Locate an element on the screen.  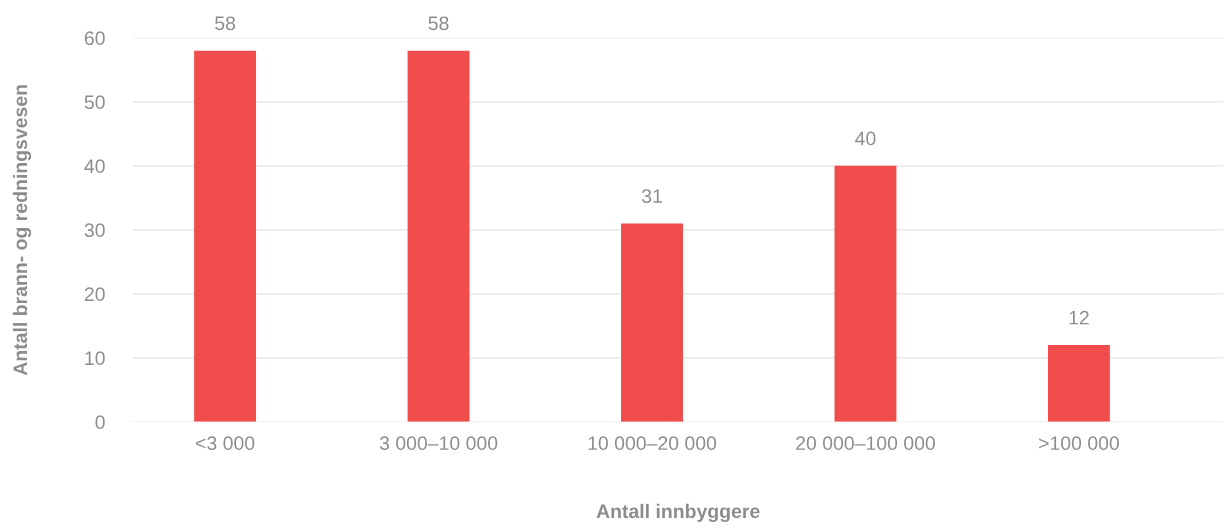
data-label: 31 is located at coordinates (651, 196).